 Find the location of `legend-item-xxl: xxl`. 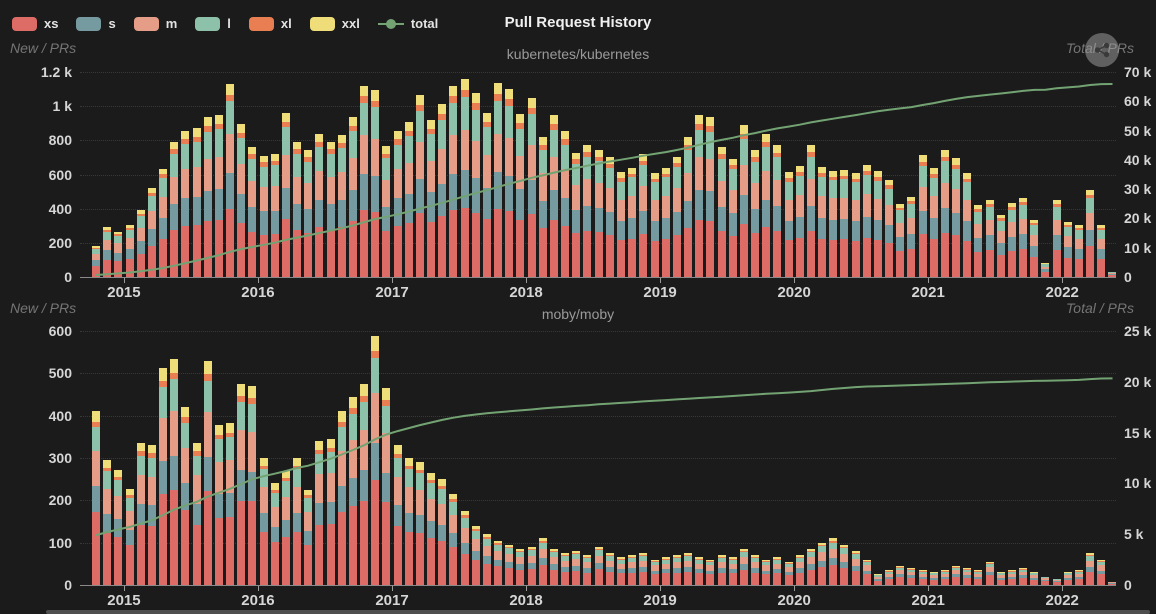

legend-item-xxl: xxl is located at coordinates (334, 23).